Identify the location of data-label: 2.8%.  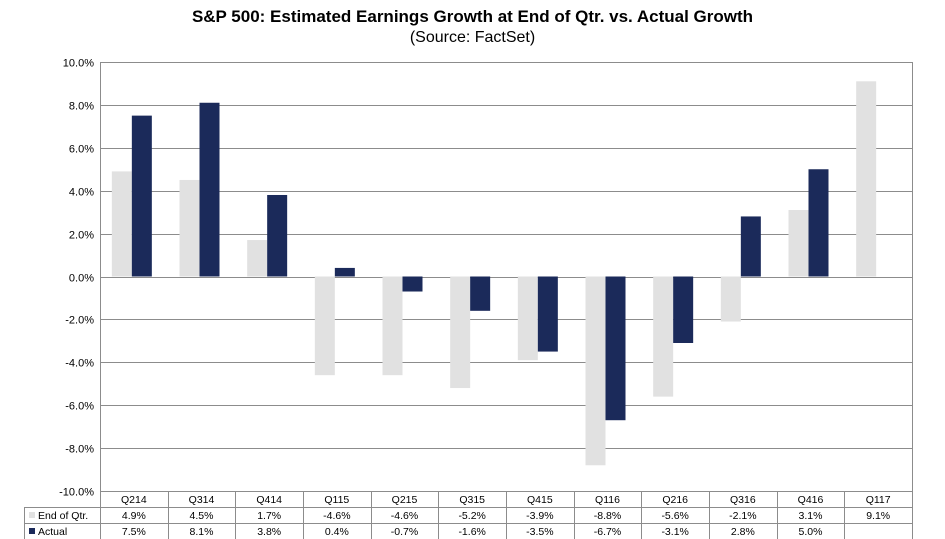
(743, 532).